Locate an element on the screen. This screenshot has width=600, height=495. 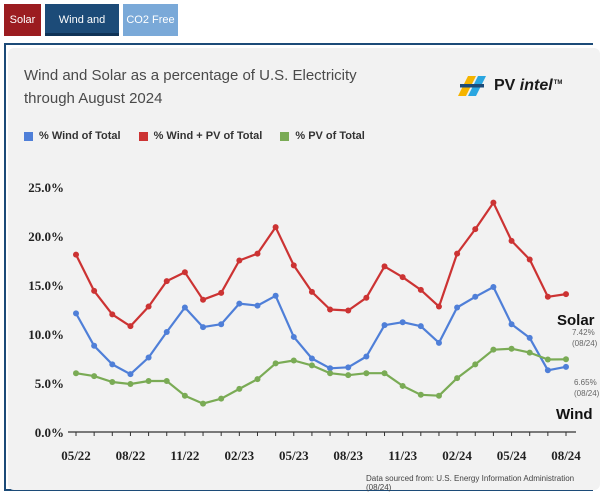
x-tick-label: 05/24 is located at coordinates (512, 455).